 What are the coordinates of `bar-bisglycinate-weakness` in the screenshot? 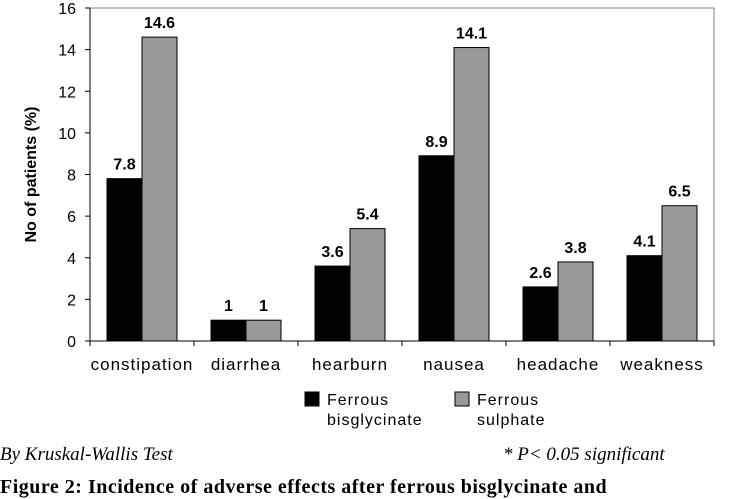 It's located at (644, 298).